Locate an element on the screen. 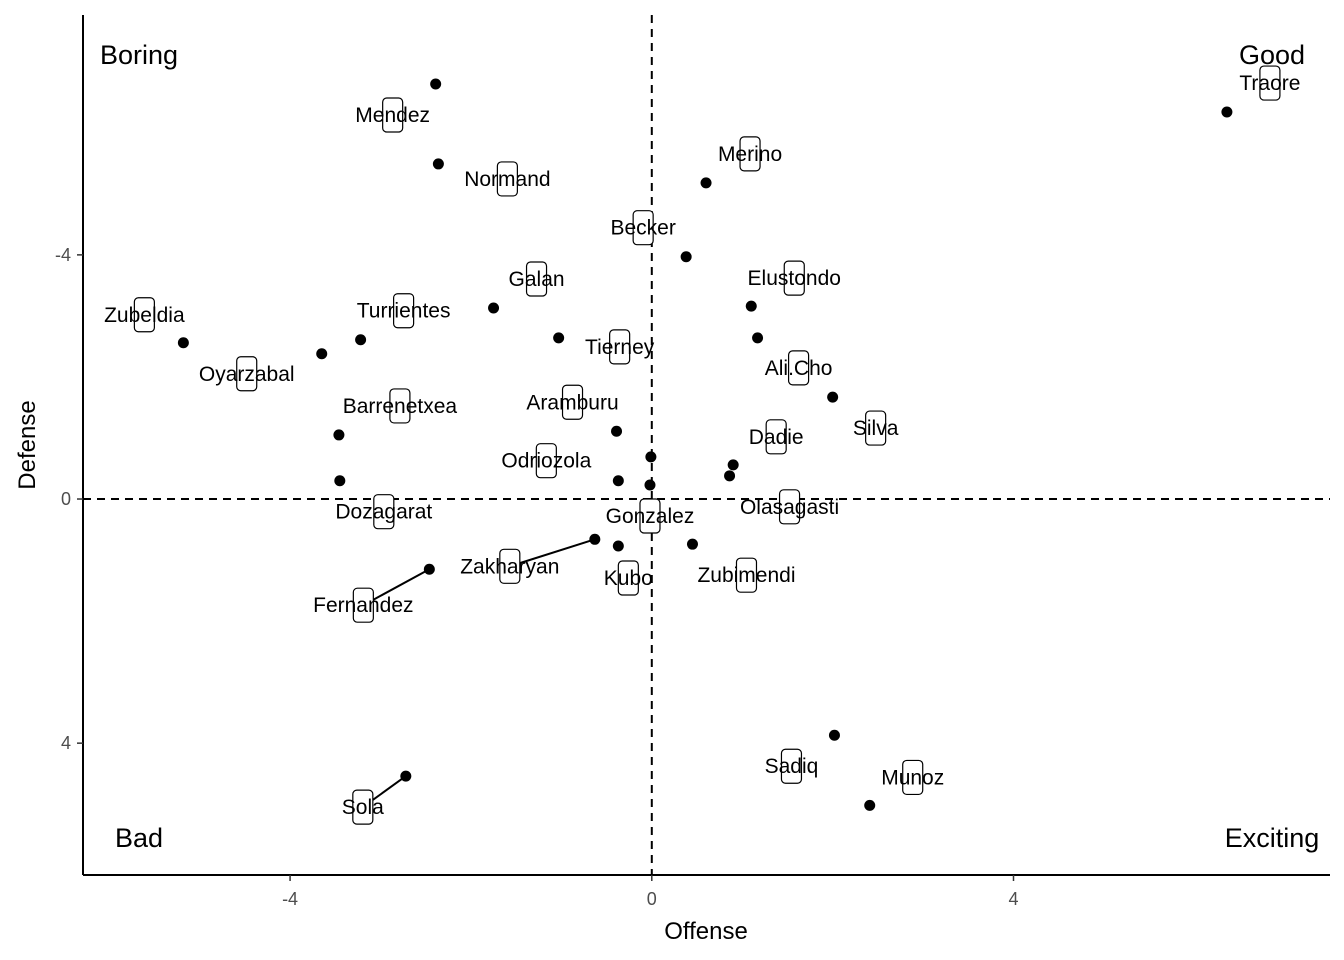 This screenshot has height=960, width=1344. point-label: Zakharyan is located at coordinates (509, 566).